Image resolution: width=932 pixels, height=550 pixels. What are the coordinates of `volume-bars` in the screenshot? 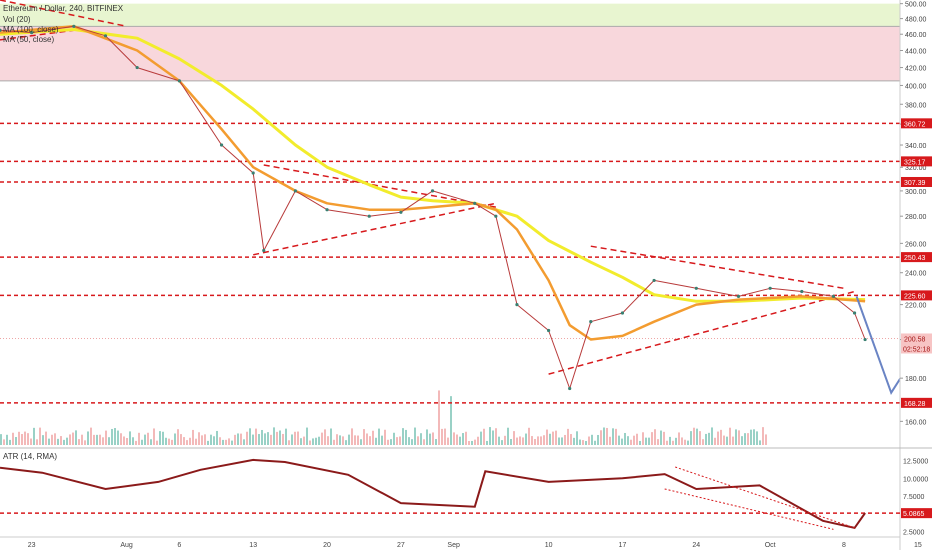 It's located at (383, 417).